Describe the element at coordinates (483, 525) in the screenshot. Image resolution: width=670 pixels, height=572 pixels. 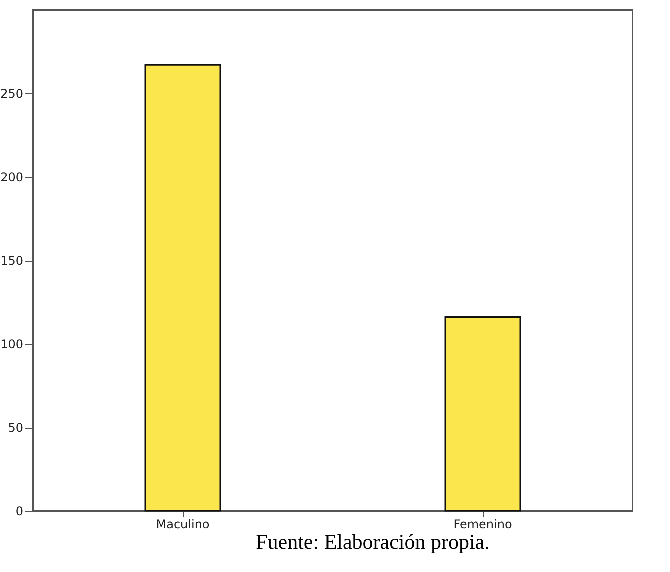
I see `x-tick-label: Femenino` at that location.